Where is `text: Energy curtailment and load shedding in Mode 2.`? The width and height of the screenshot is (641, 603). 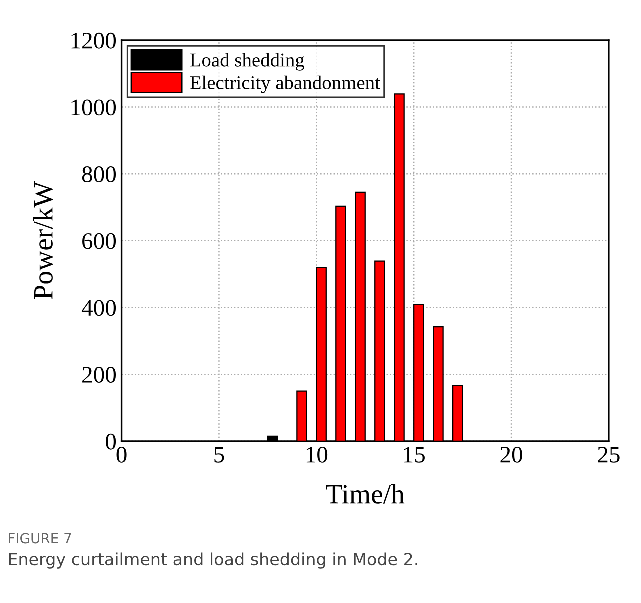
text: Energy curtailment and load shedding in Mode 2. is located at coordinates (213, 560).